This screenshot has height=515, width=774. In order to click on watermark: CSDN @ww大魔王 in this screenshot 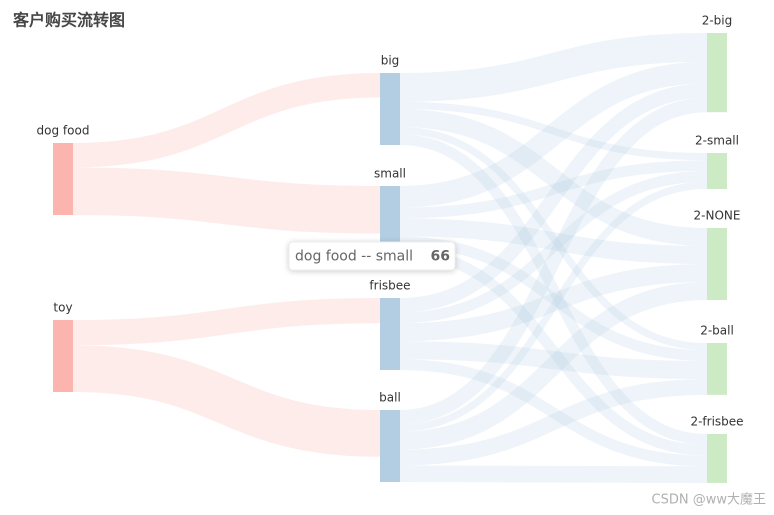, I will do `click(709, 500)`.